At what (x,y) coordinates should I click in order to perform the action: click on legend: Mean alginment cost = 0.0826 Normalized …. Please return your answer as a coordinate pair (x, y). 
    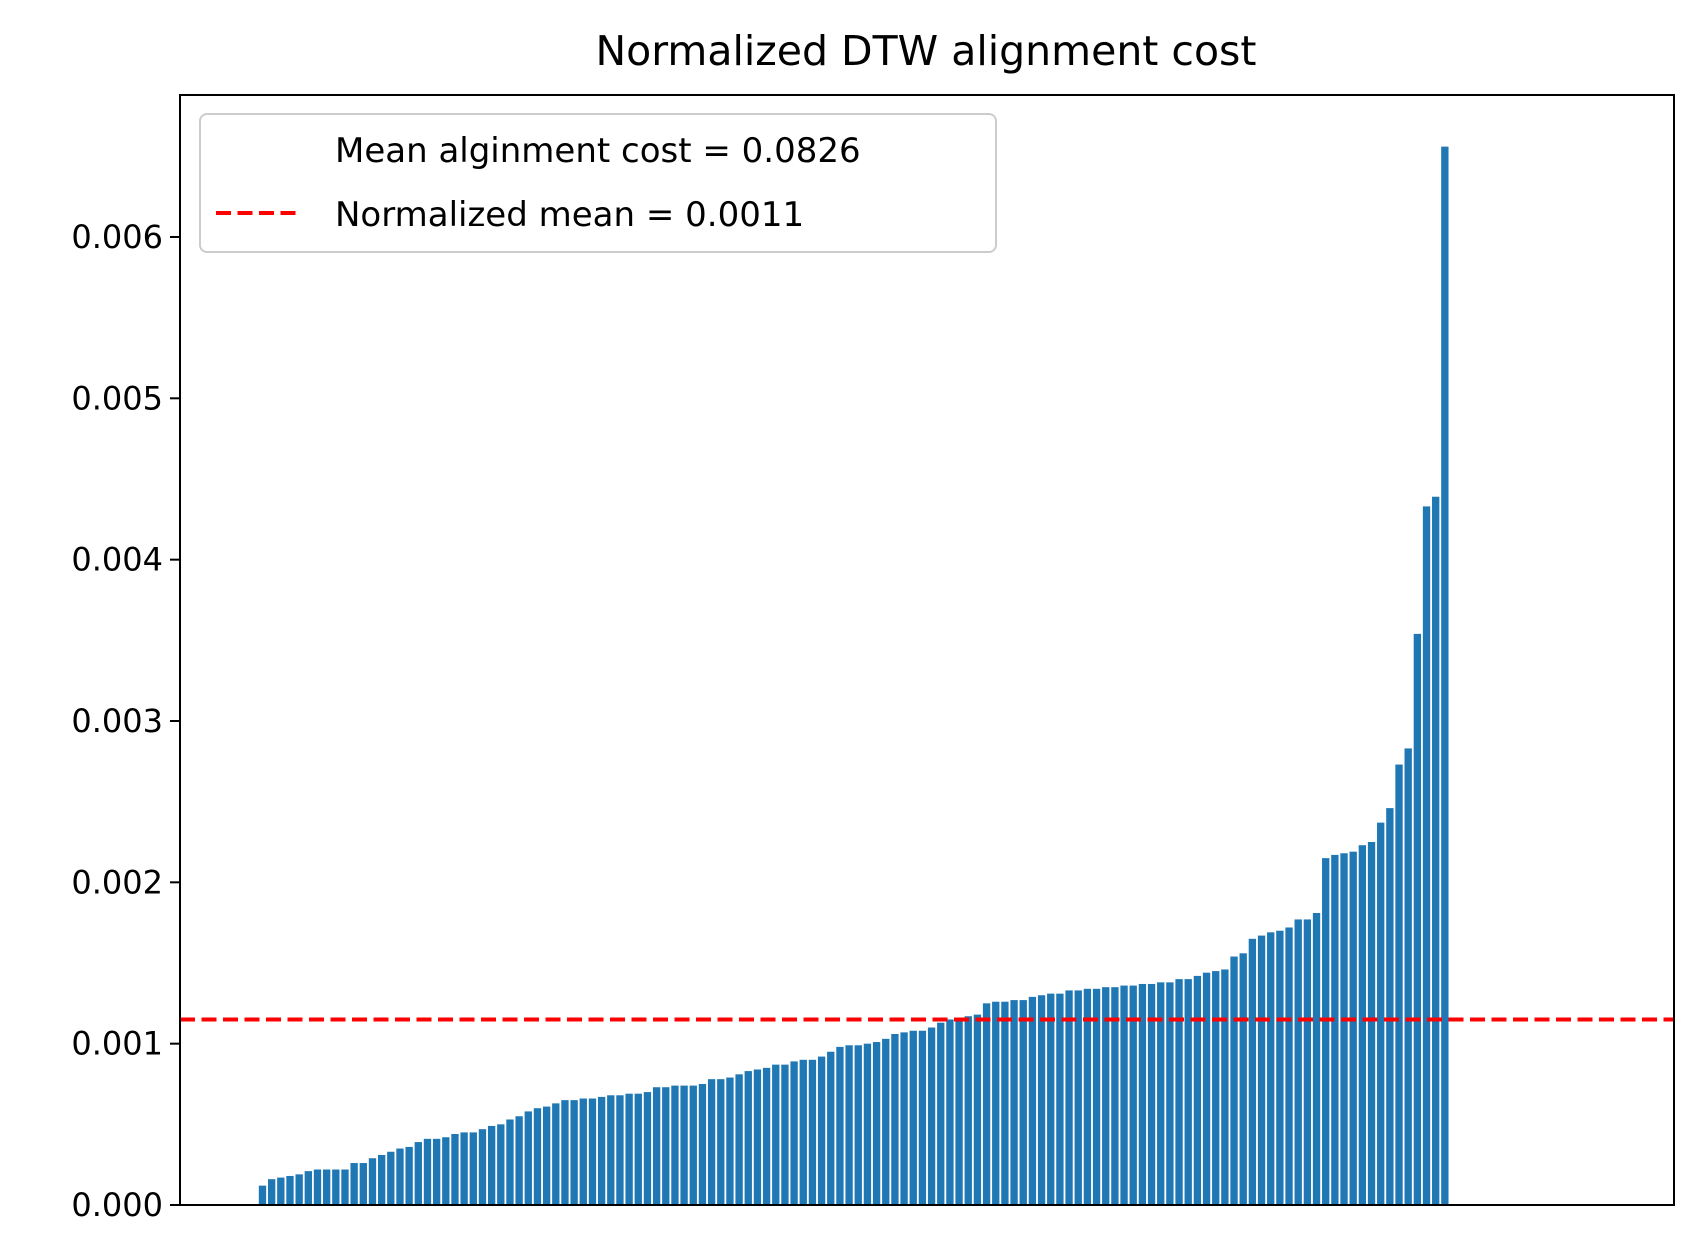
    Looking at the image, I should click on (598, 183).